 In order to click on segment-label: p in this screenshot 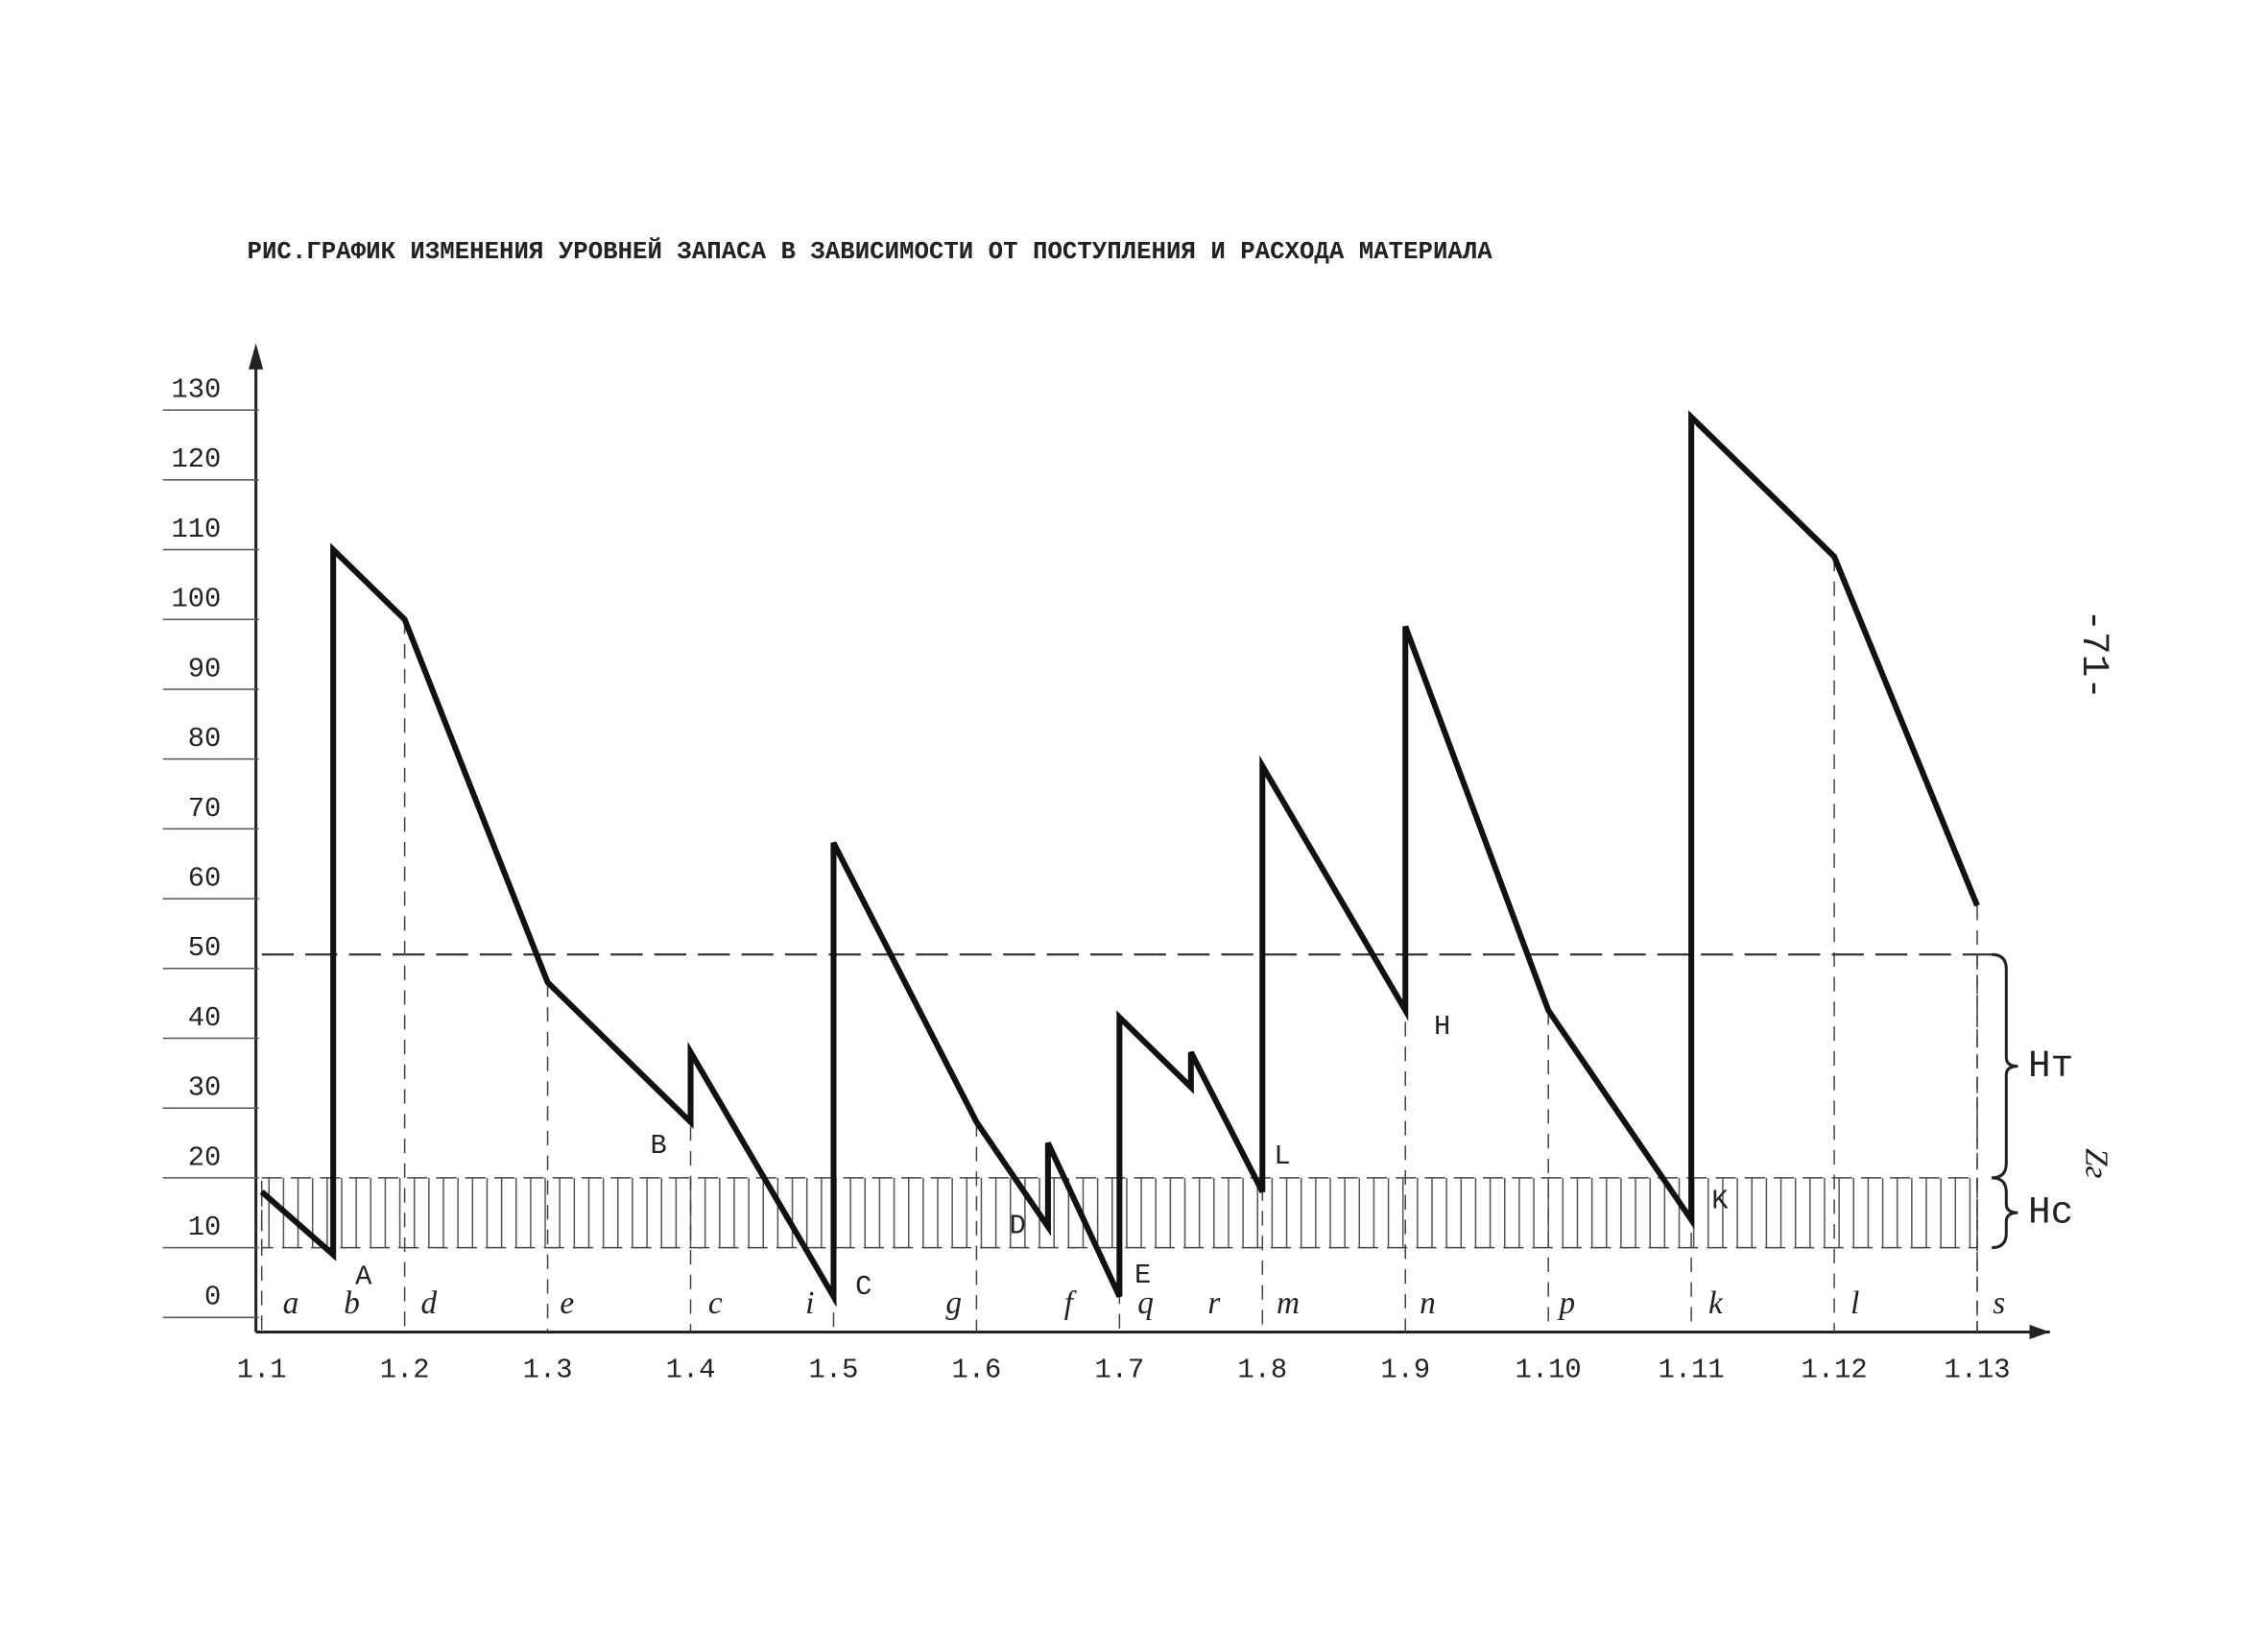, I will do `click(1567, 1303)`.